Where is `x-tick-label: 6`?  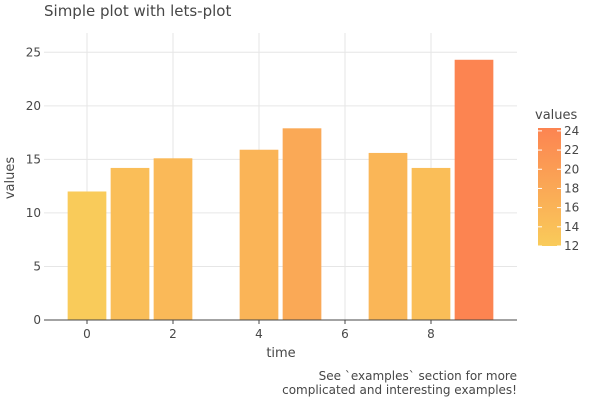
x-tick-label: 6 is located at coordinates (345, 334).